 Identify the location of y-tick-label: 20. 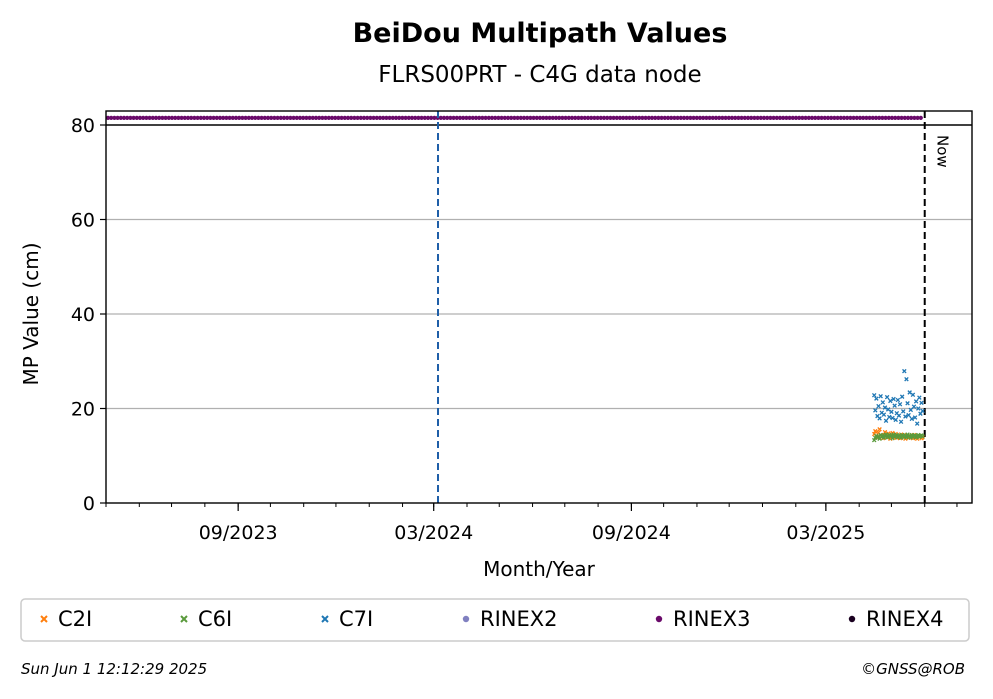
(83, 410).